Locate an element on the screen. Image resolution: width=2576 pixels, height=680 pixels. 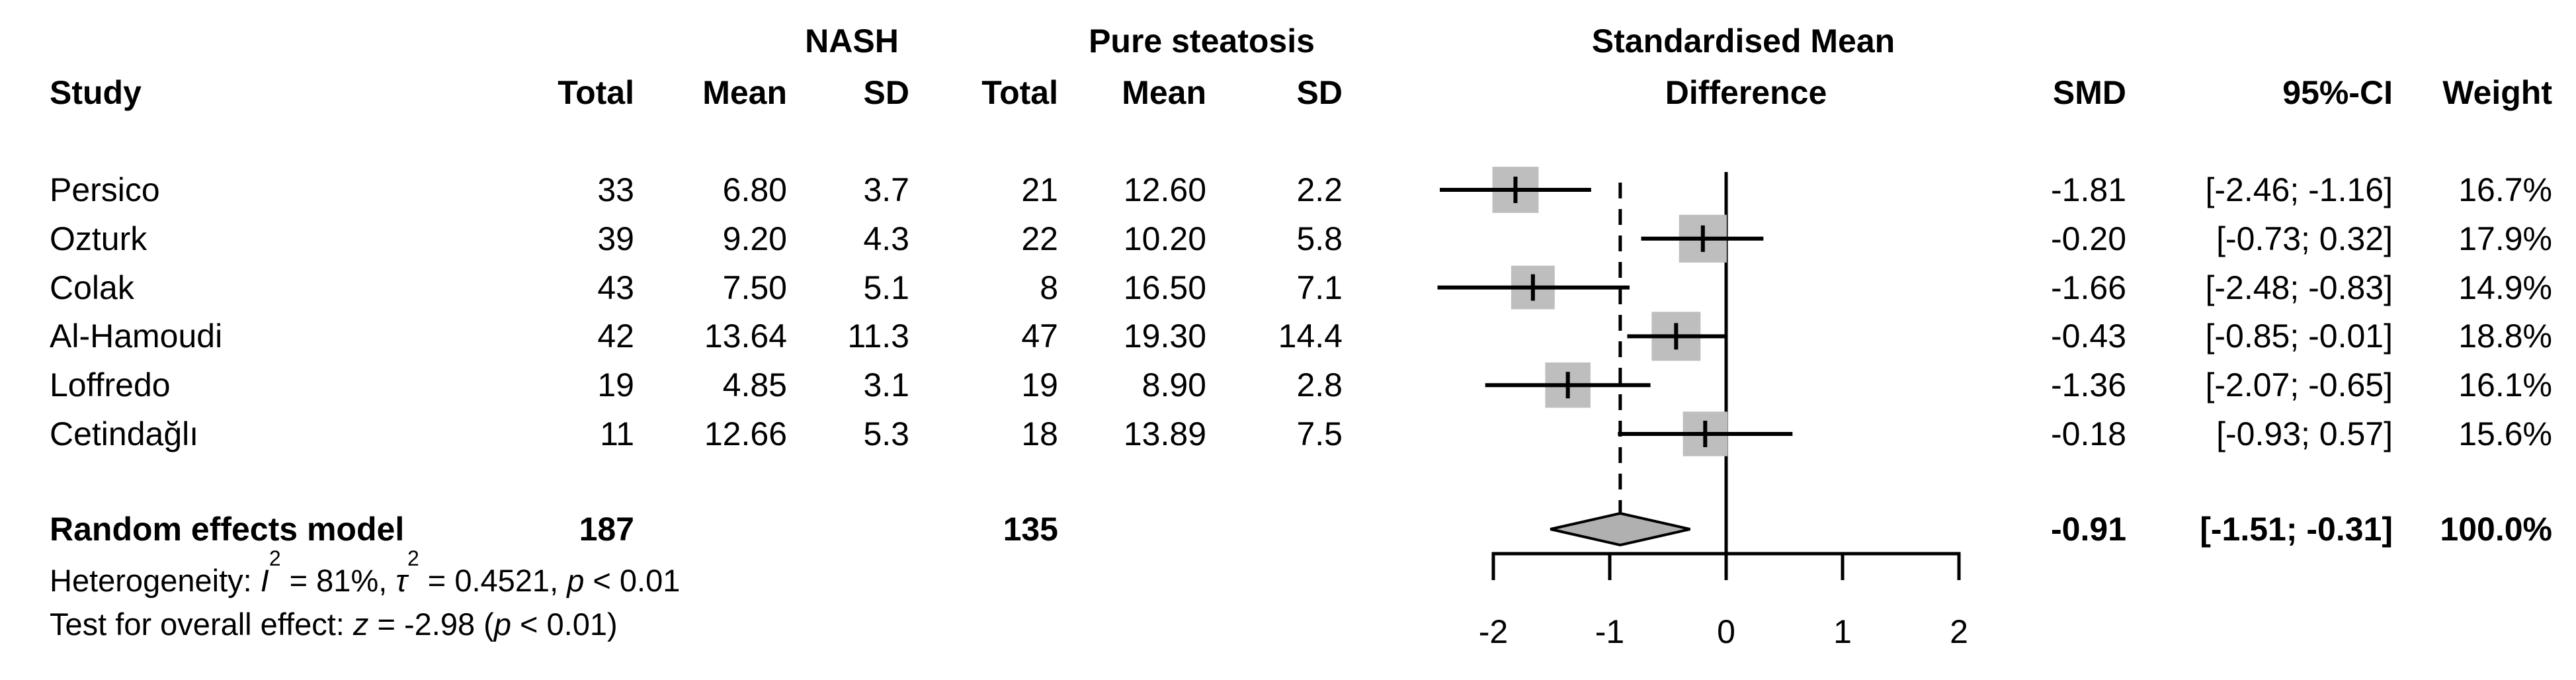
tau-squared-exponent: 2 is located at coordinates (413, 558).